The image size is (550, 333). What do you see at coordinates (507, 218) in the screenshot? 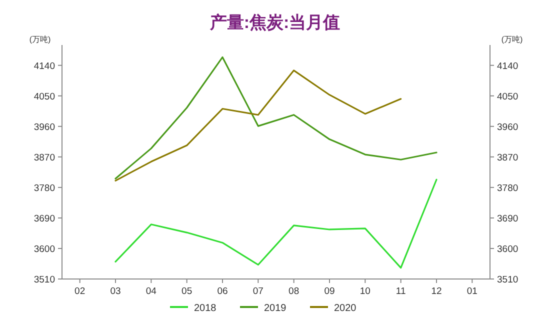
I see `y2-tick-label: 3690` at bounding box center [507, 218].